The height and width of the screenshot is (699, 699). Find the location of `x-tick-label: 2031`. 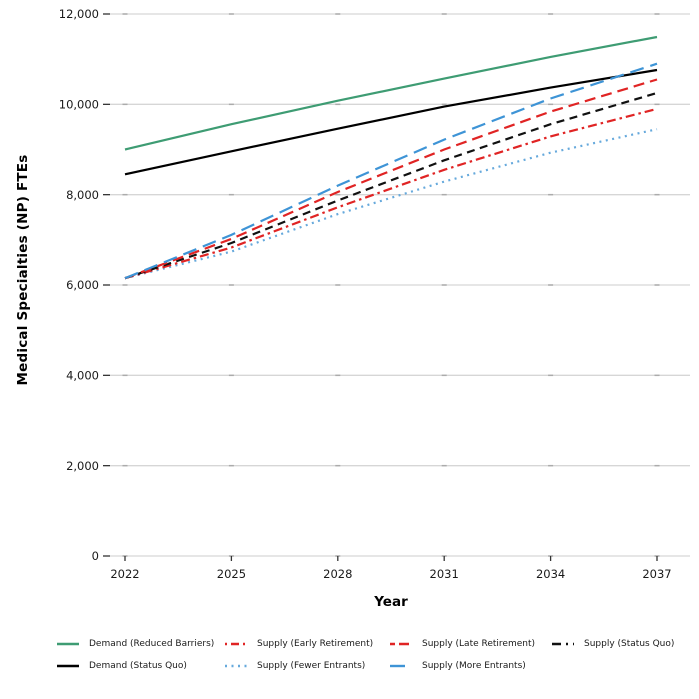

x-tick-label: 2031 is located at coordinates (444, 574).